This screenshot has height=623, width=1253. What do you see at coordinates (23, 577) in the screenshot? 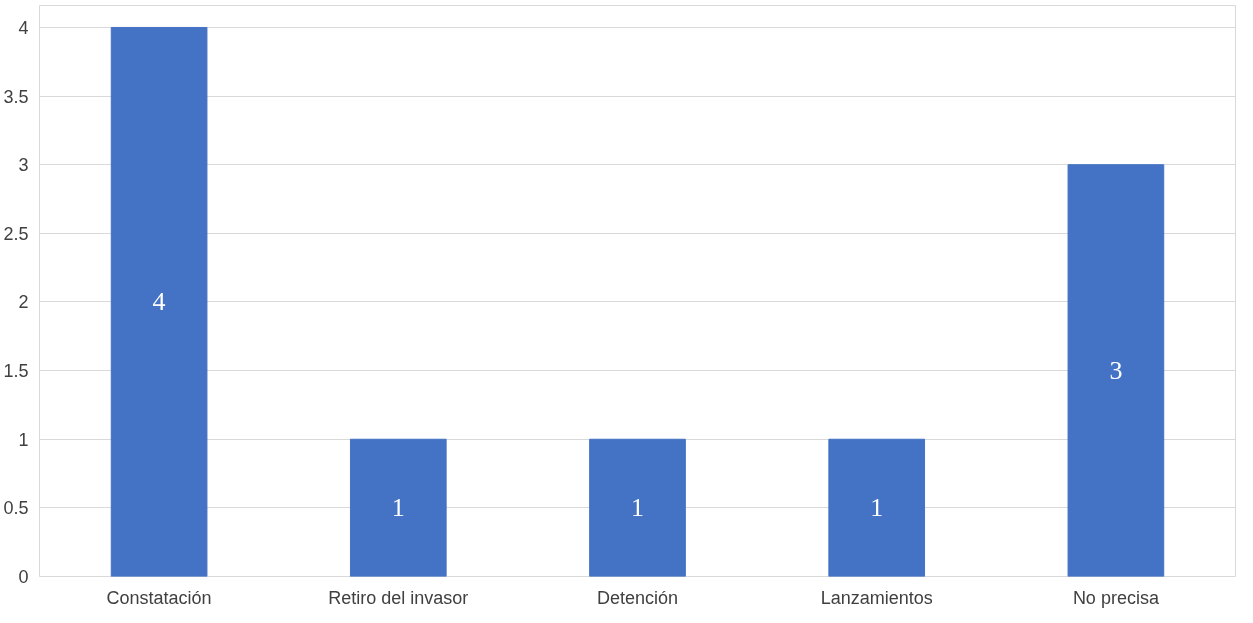
I see `y-tick-label: 0` at bounding box center [23, 577].